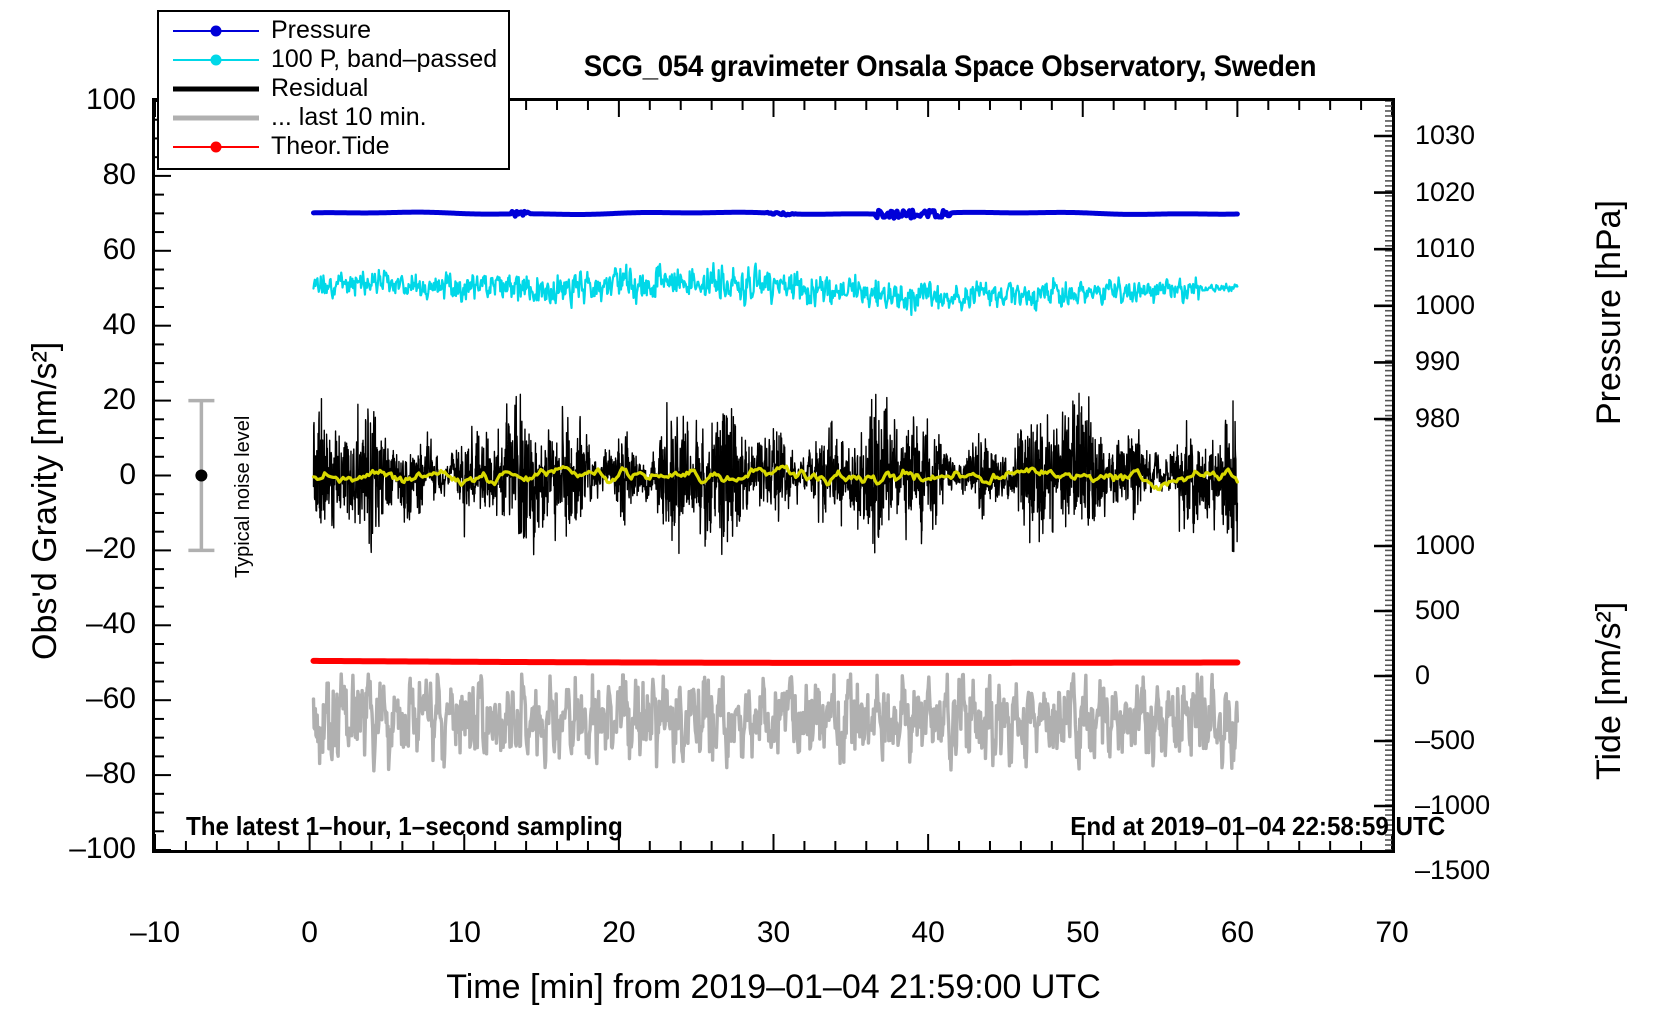 This screenshot has height=1020, width=1660. Describe the element at coordinates (243, 496) in the screenshot. I see `noise-level-label: Typical noise level` at that location.